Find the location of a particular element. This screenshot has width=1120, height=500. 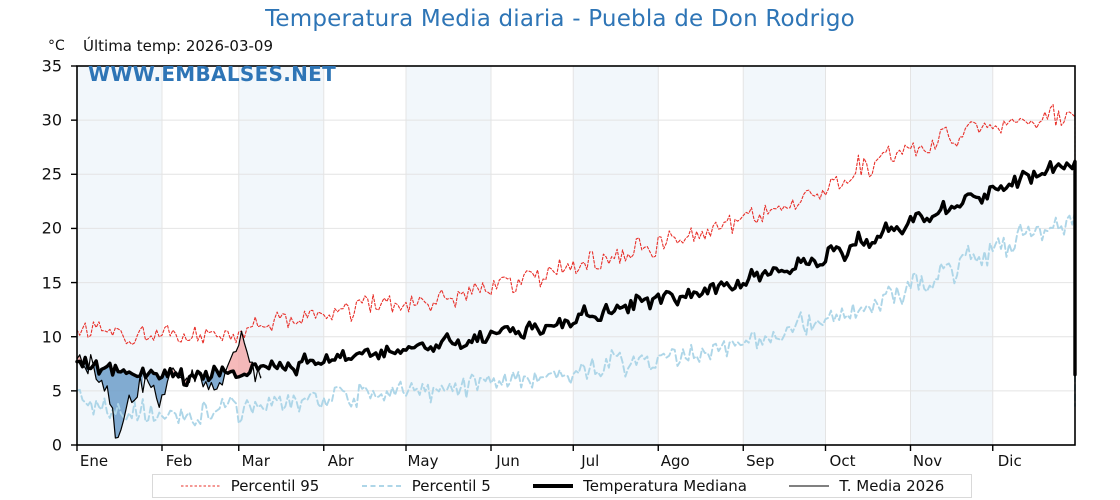

y-axis-tick-label: 10 is located at coordinates (51, 337).